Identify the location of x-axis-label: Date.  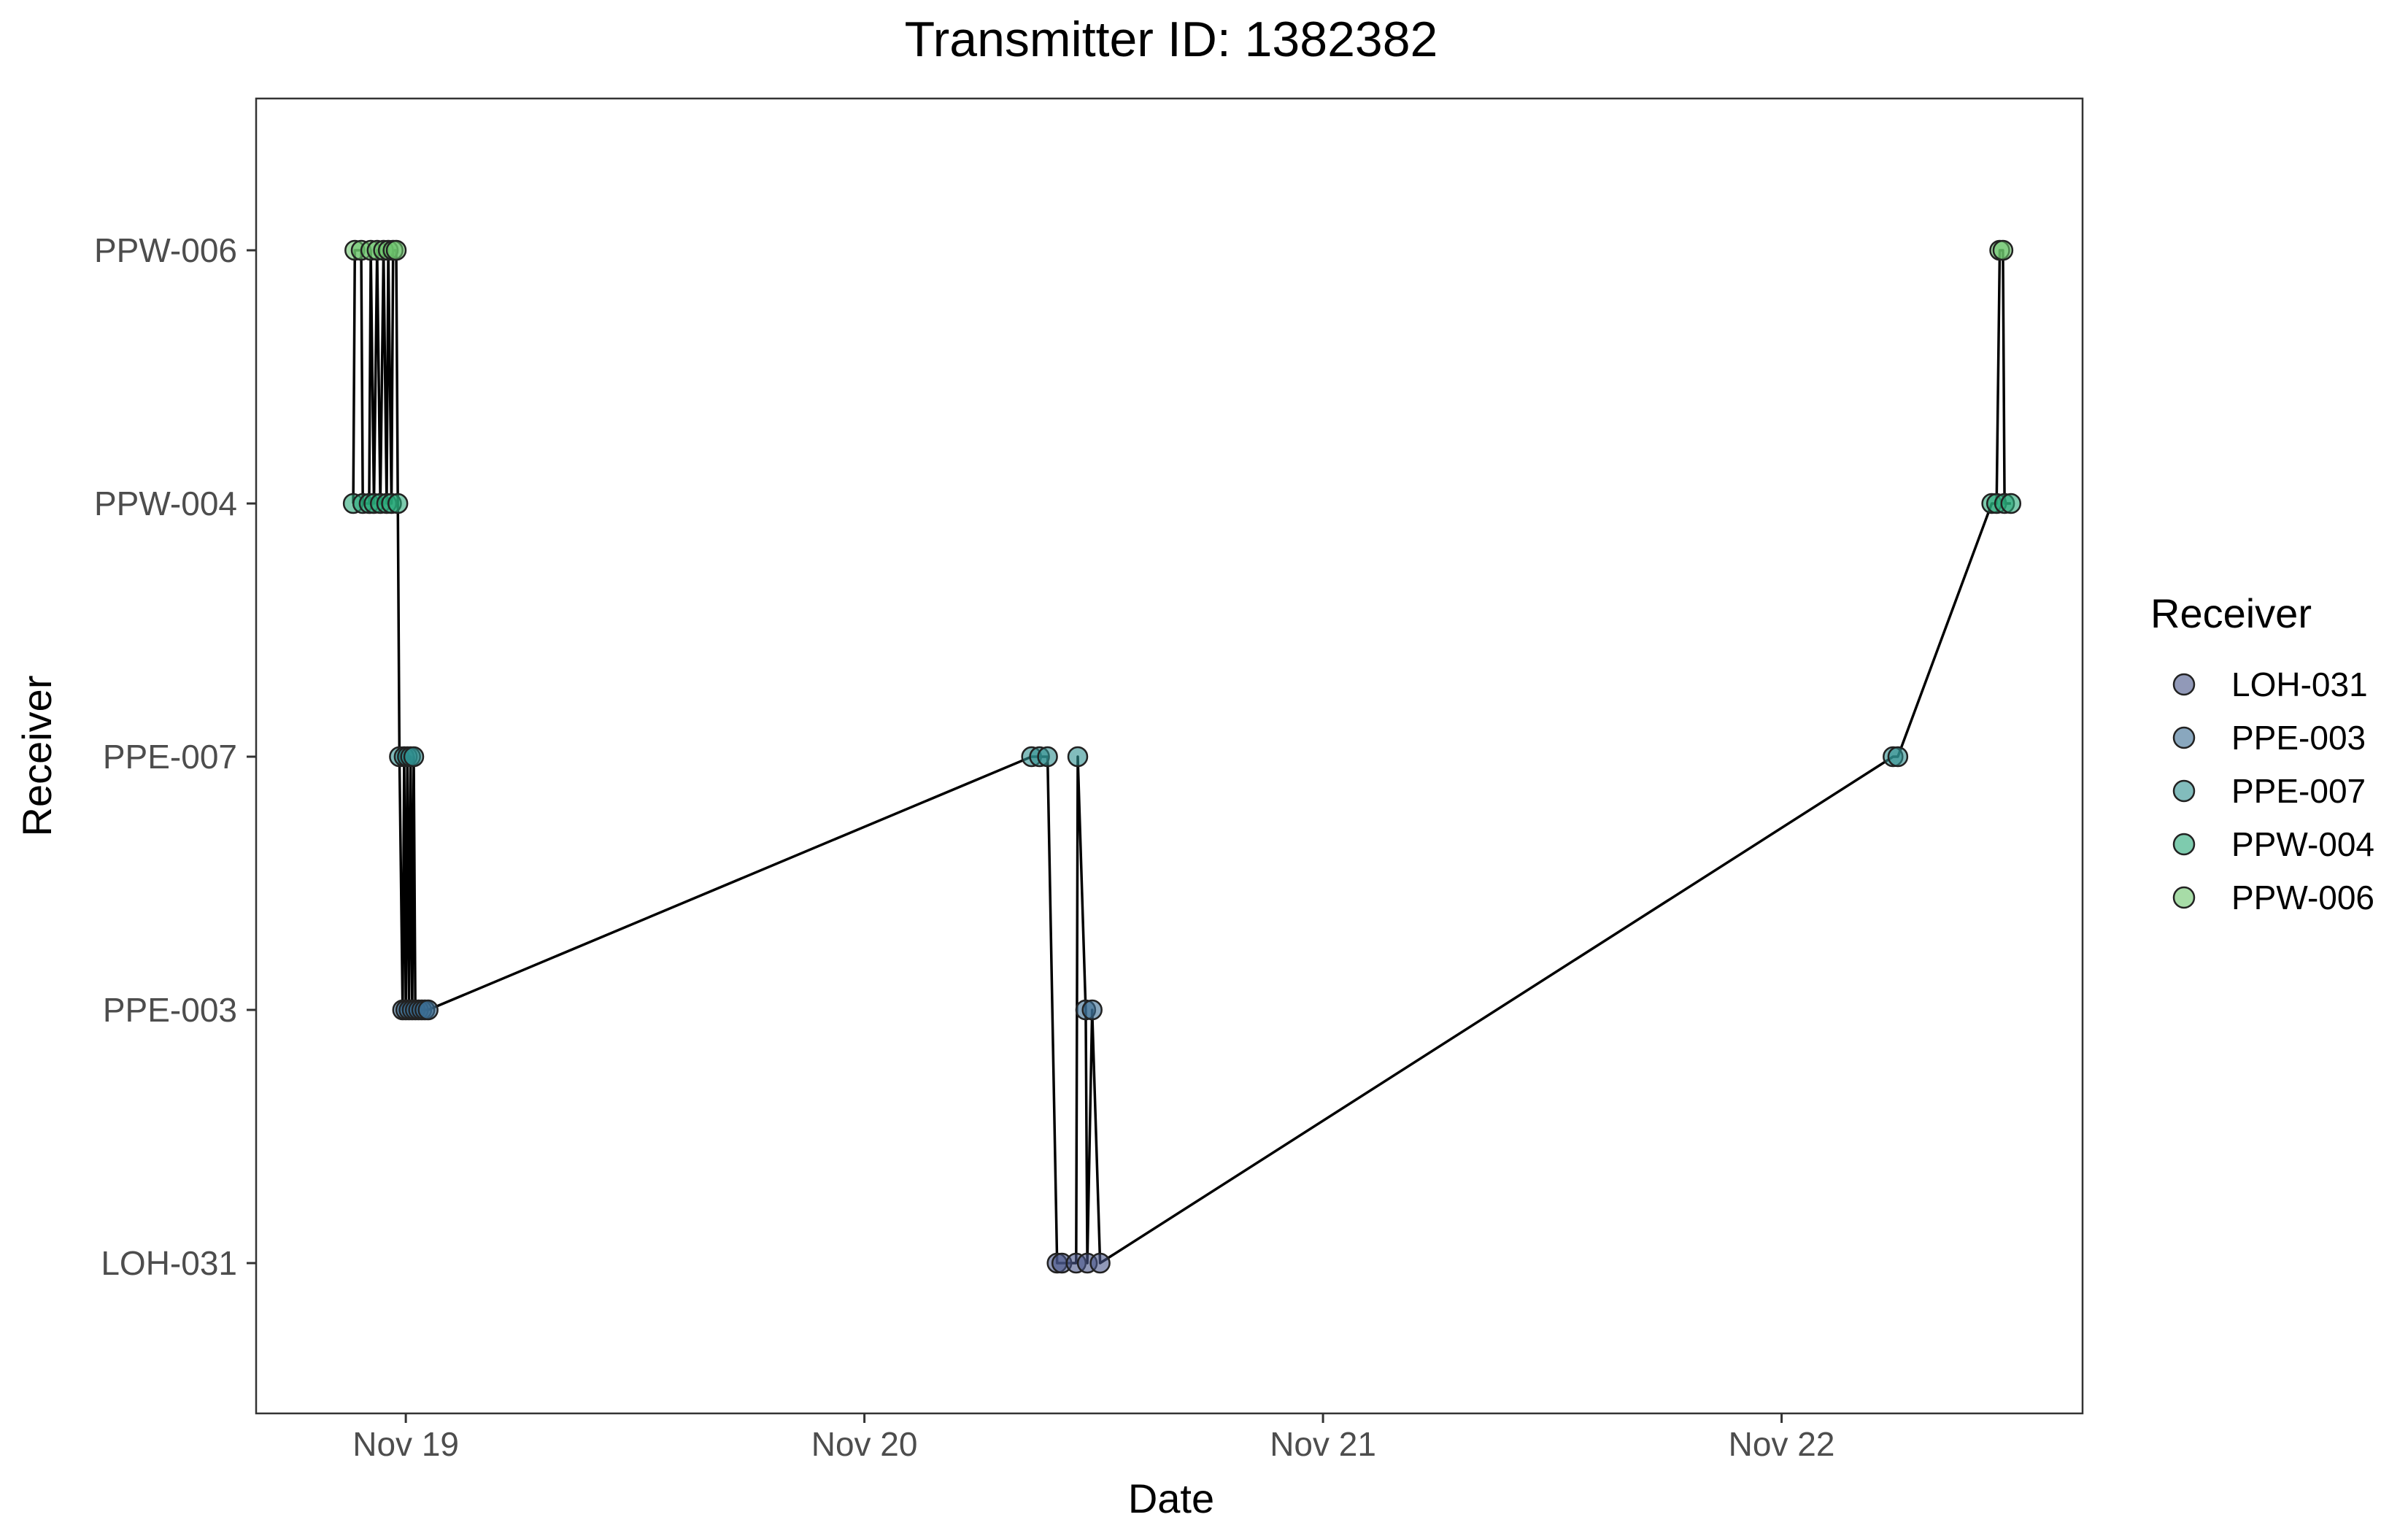
(1171, 1498).